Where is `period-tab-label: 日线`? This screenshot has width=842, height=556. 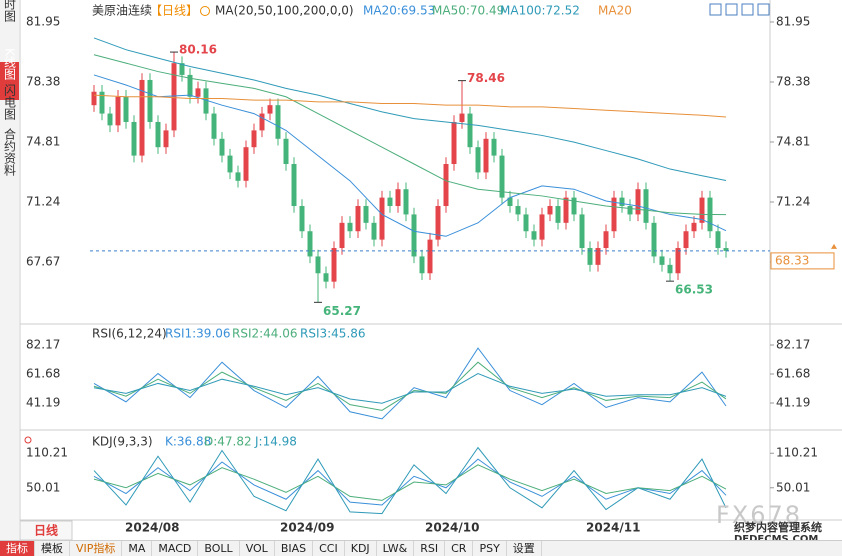 period-tab-label: 日线 is located at coordinates (46, 530).